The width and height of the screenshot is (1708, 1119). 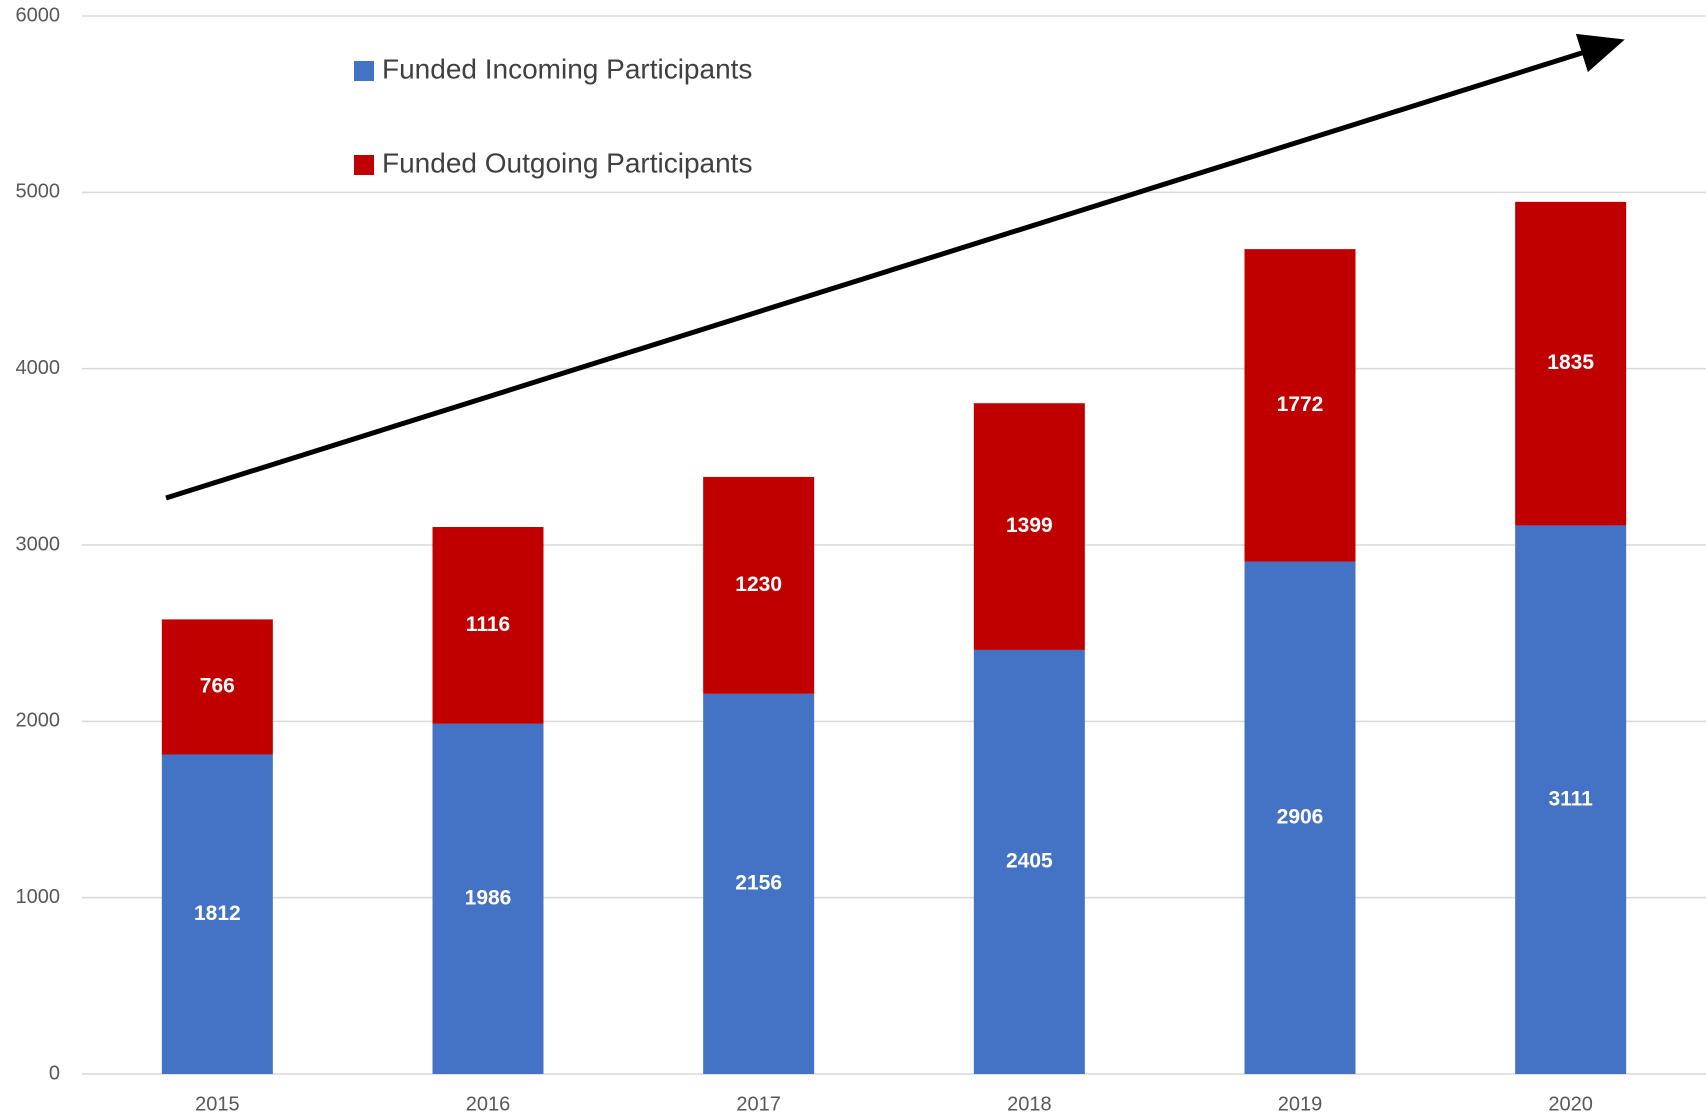 I want to click on y-tick-label: 5000, so click(x=38, y=192).